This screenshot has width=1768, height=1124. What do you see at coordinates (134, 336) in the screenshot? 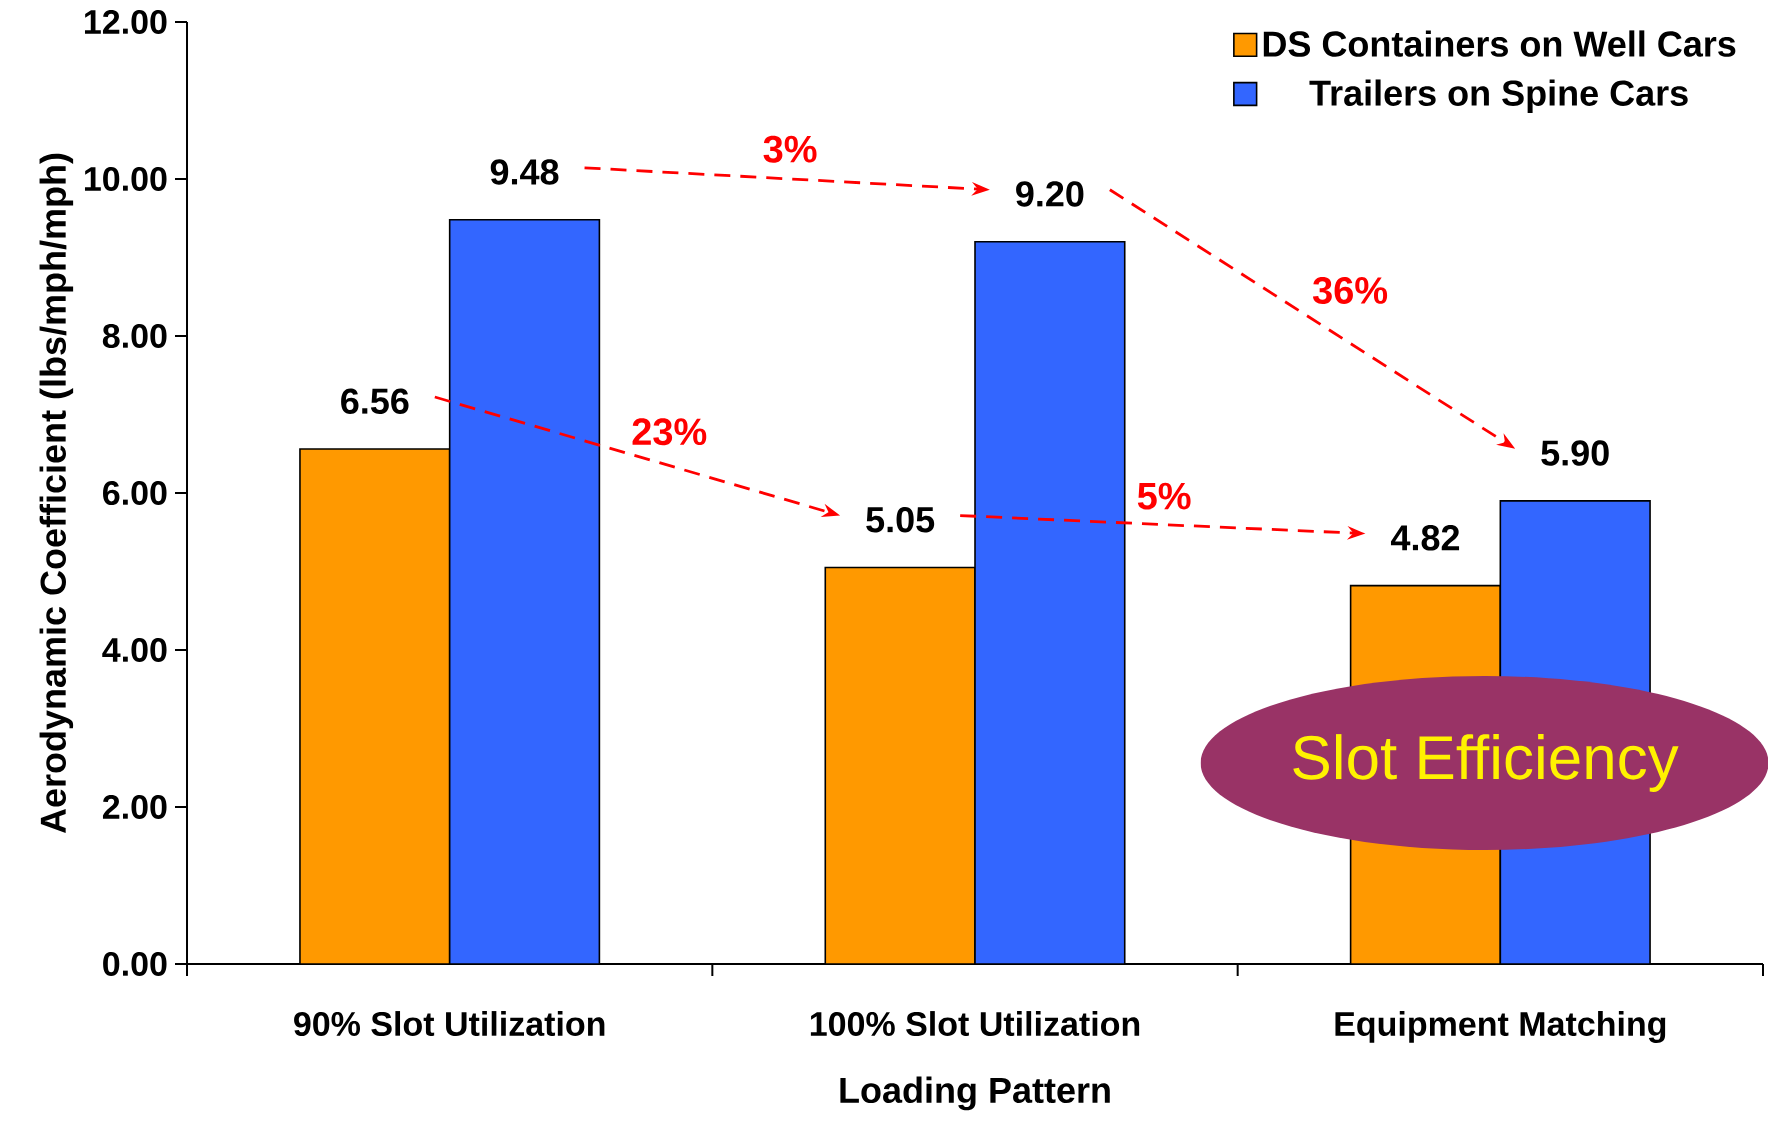
I see `y-tick-label: 8.00` at bounding box center [134, 336].